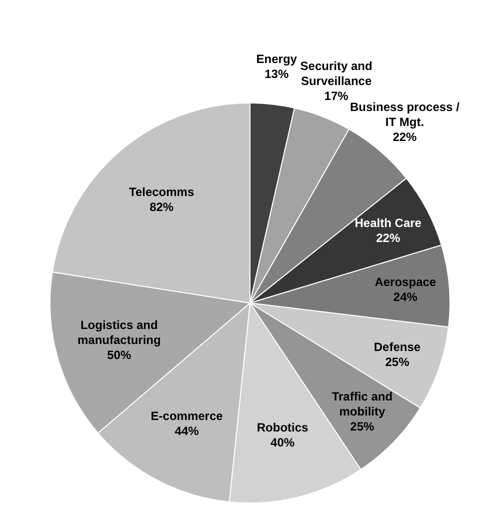 This screenshot has height=516, width=491. I want to click on data-label: 82%, so click(162, 207).